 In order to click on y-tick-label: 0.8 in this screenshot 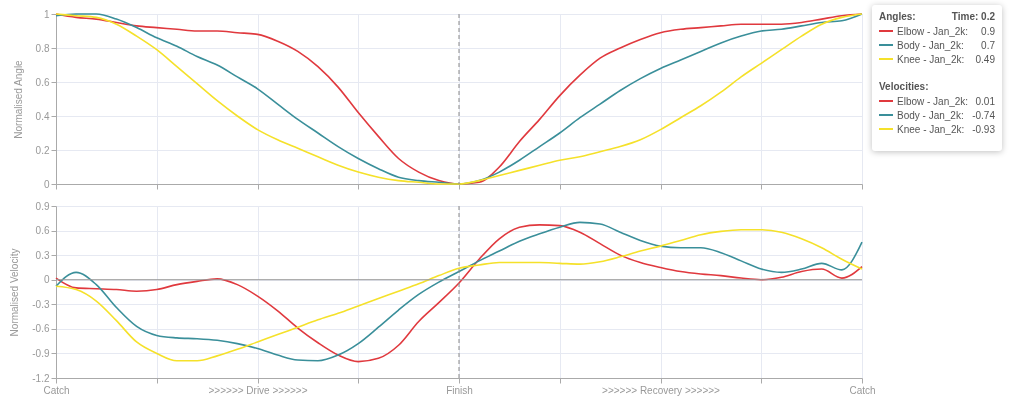, I will do `click(42, 48)`.